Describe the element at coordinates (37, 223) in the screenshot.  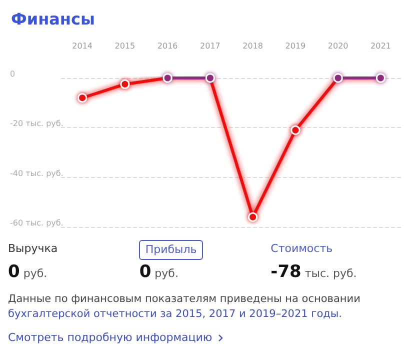
I see `y-tick-label: -60 тыс. руб.` at that location.